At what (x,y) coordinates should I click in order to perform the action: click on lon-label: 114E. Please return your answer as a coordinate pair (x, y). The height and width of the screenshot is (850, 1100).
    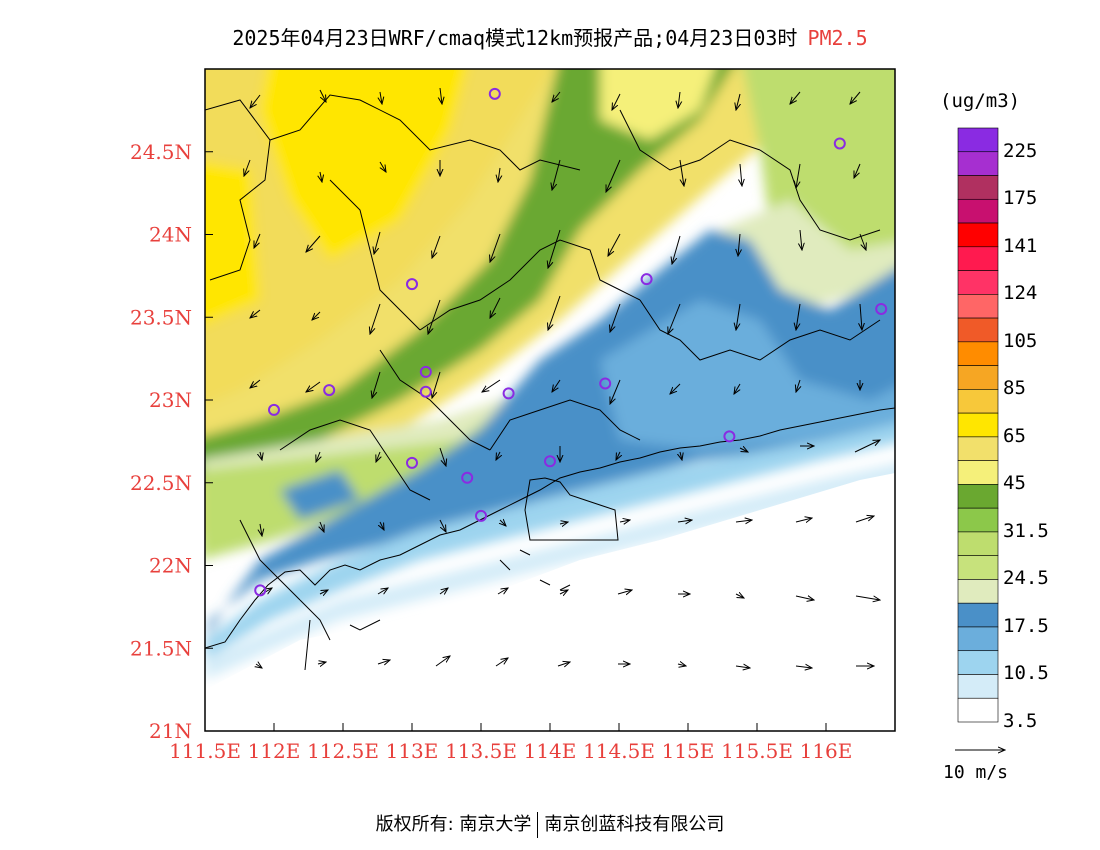
    Looking at the image, I should click on (550, 751).